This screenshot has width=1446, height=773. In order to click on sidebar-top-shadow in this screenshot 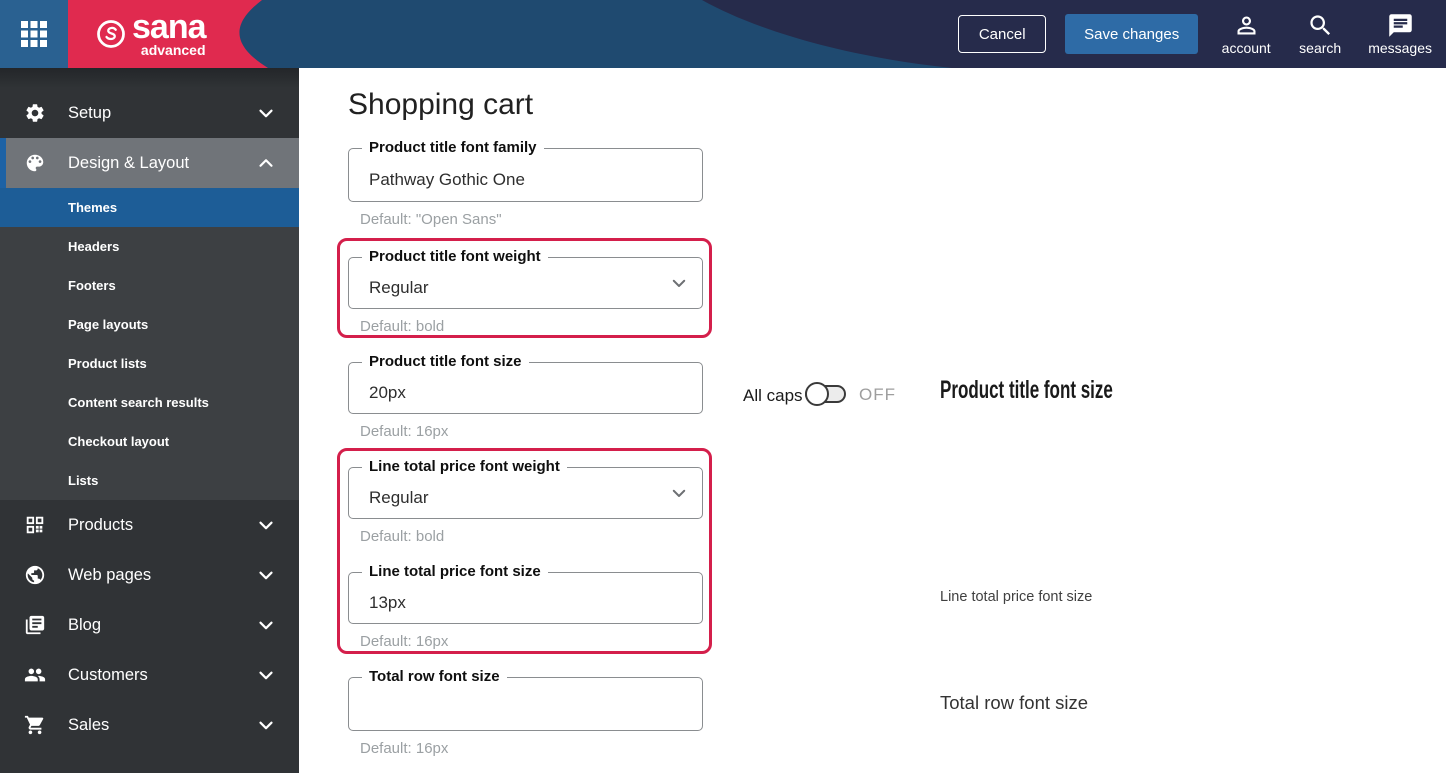, I will do `click(149, 78)`.